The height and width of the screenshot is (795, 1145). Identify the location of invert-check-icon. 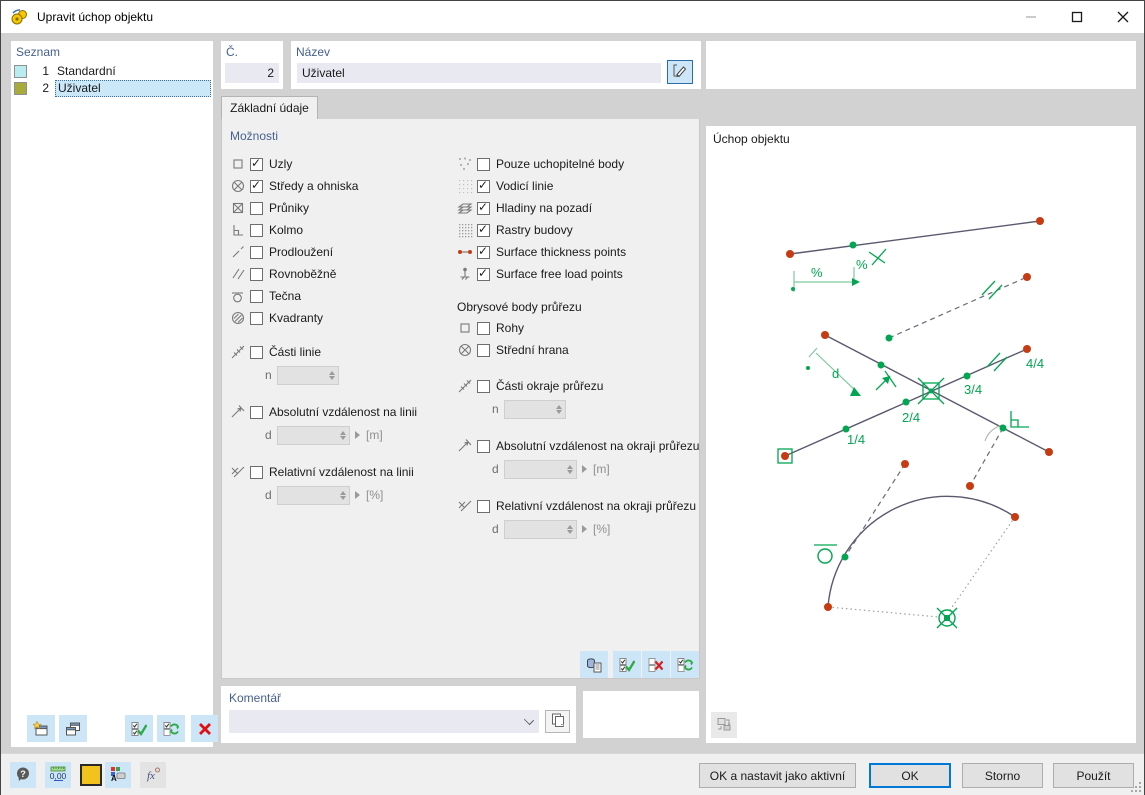
(171, 729).